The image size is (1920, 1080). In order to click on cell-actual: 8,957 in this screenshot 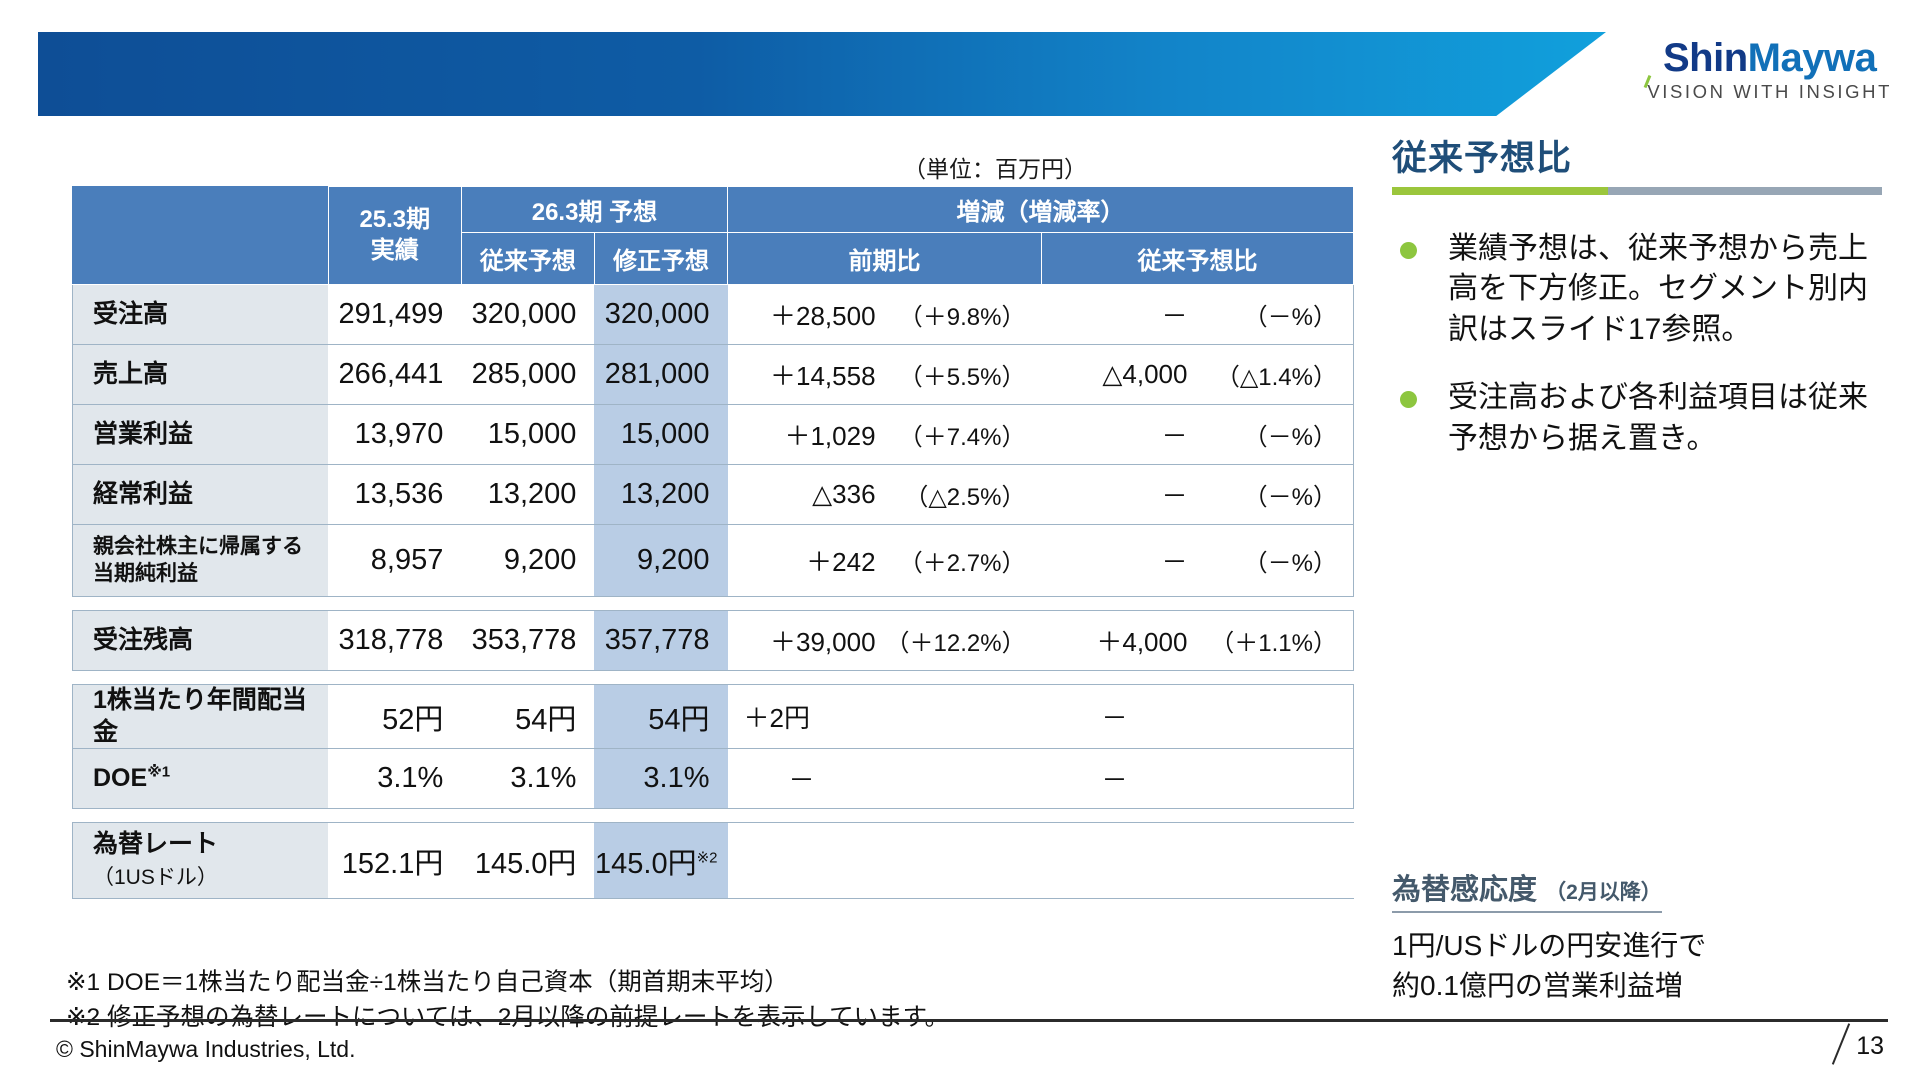, I will do `click(395, 560)`.